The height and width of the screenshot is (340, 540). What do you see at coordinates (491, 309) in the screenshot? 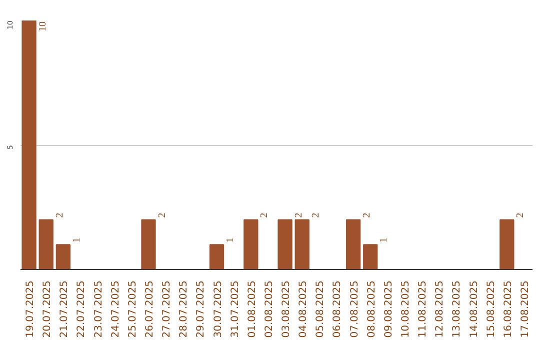
I see `x-tick-label: 15.08.2025` at bounding box center [491, 309].